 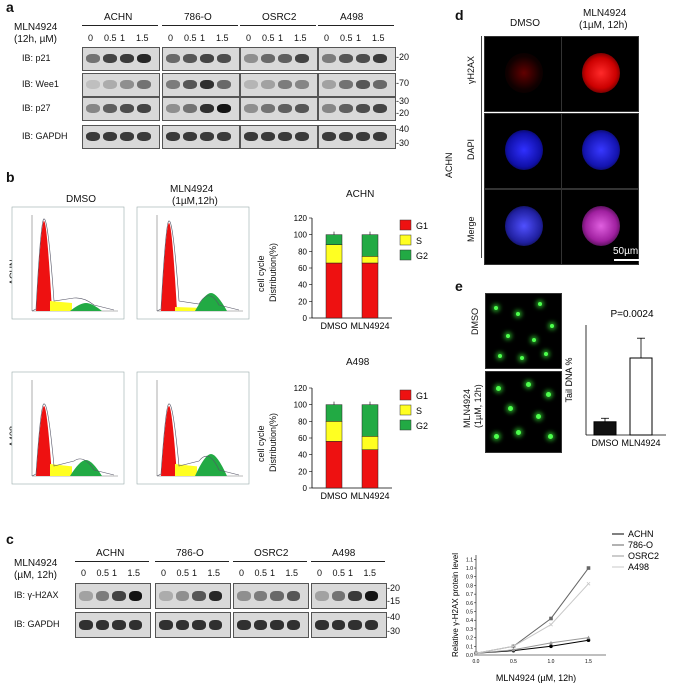 I want to click on y-tick-label: 0.0, so click(x=469, y=656).